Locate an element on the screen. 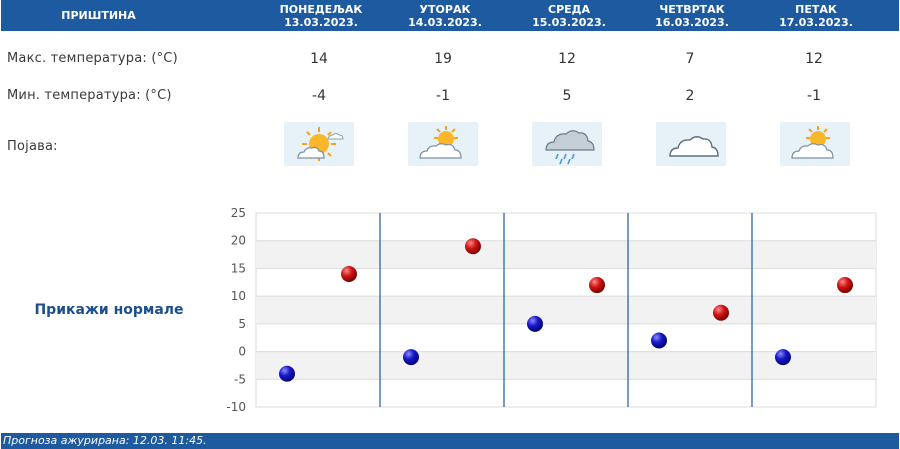 The width and height of the screenshot is (900, 449). y-tick-label: 10 is located at coordinates (238, 296).